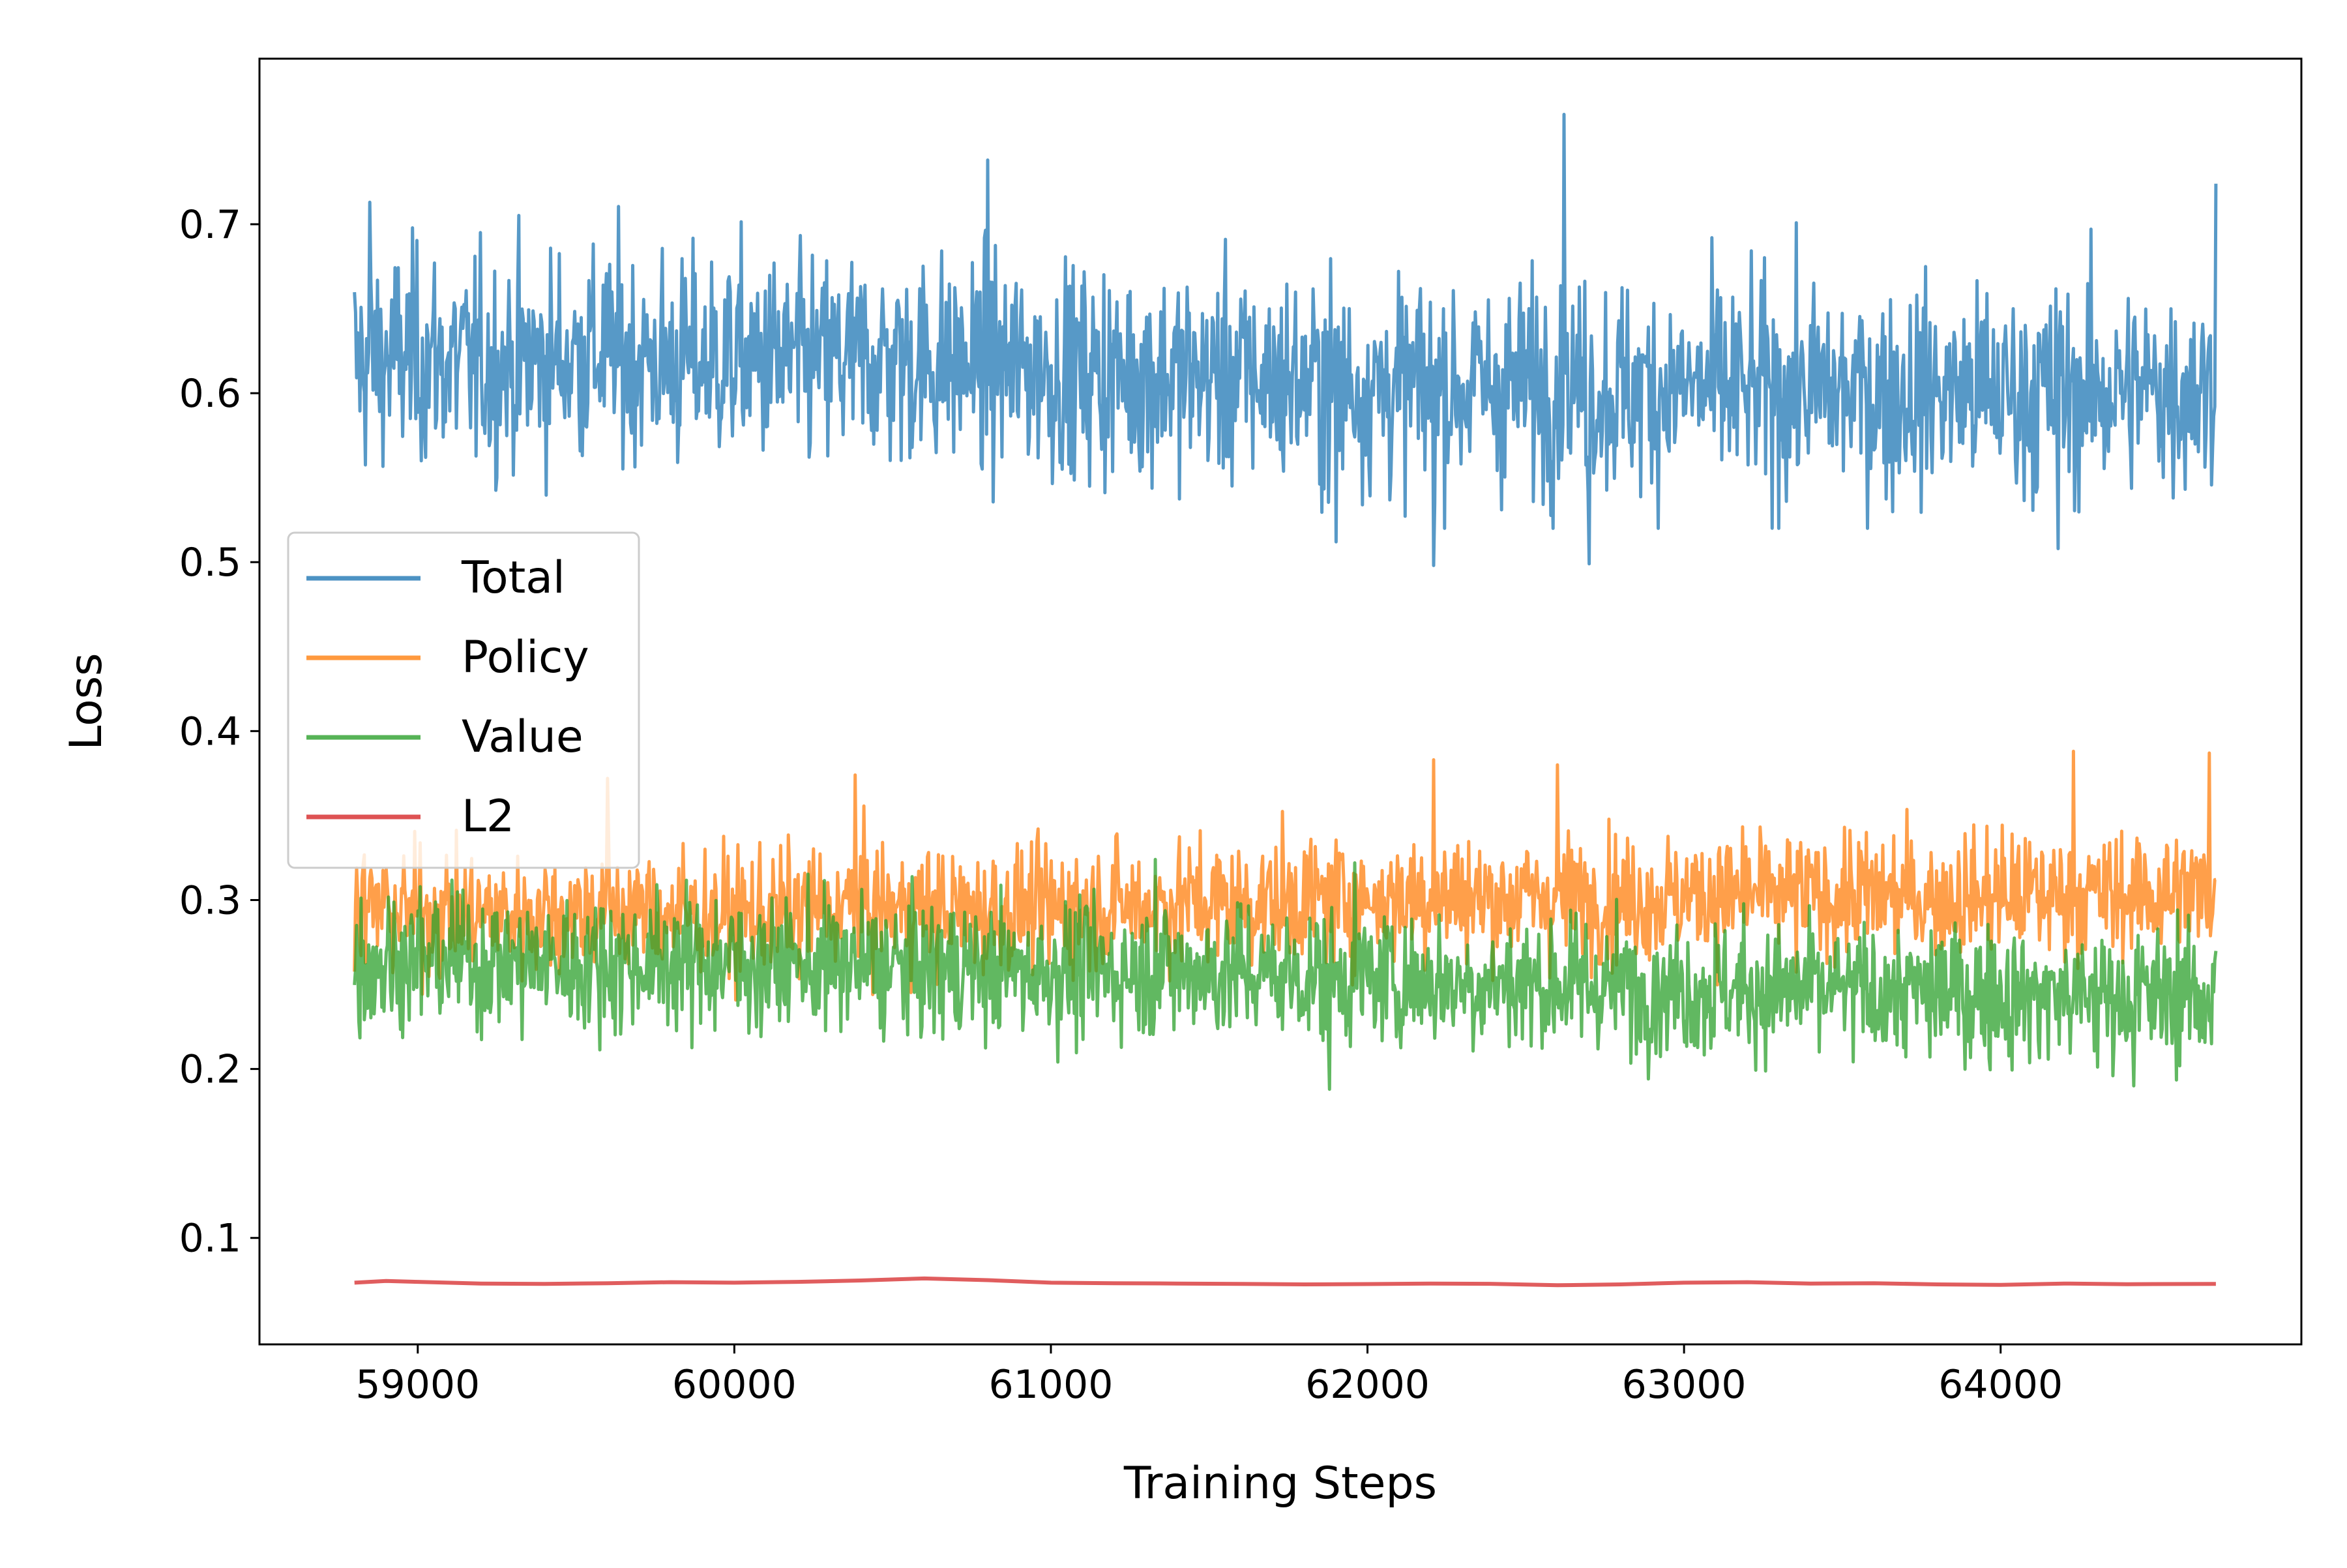 This screenshot has width=2347, height=1568. I want to click on y-tick-label: 0.3, so click(210, 901).